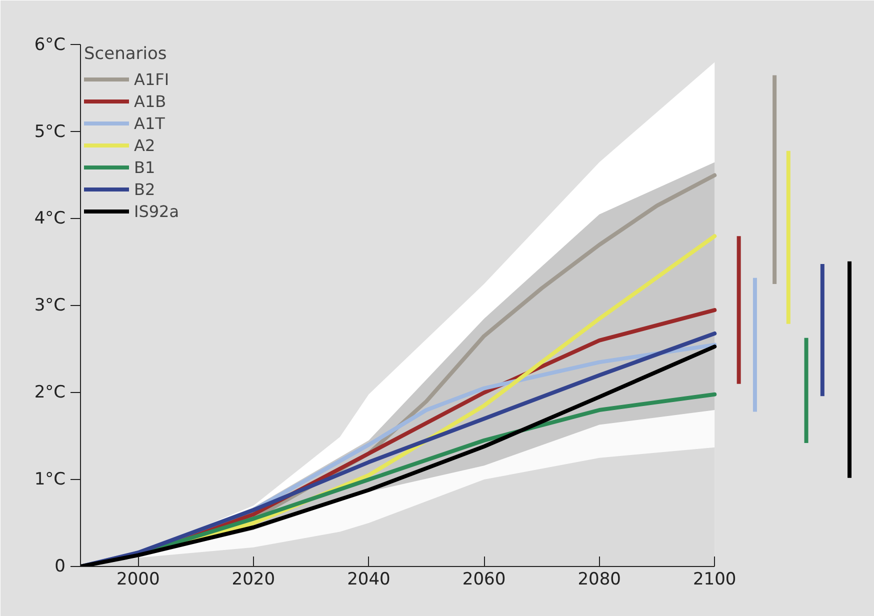 The height and width of the screenshot is (616, 874). I want to click on legend-label: A1T, so click(149, 123).